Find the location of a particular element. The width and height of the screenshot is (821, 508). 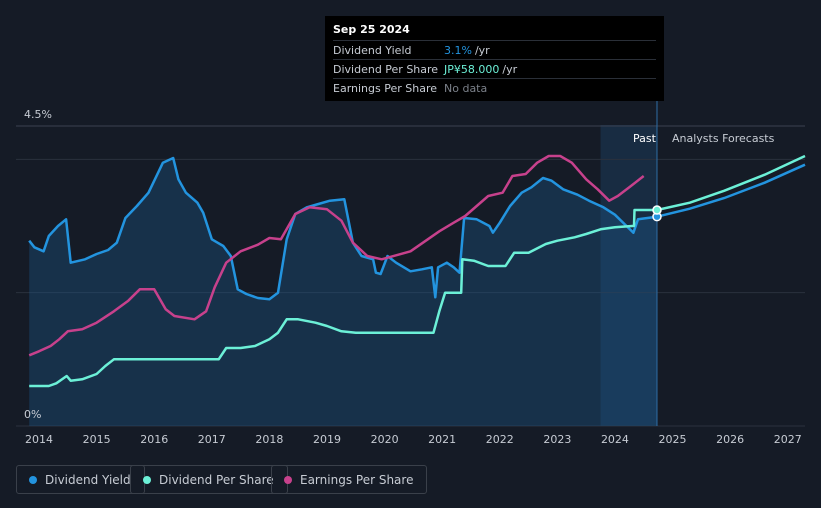

x-tick-label: 2015 is located at coordinates (97, 439).